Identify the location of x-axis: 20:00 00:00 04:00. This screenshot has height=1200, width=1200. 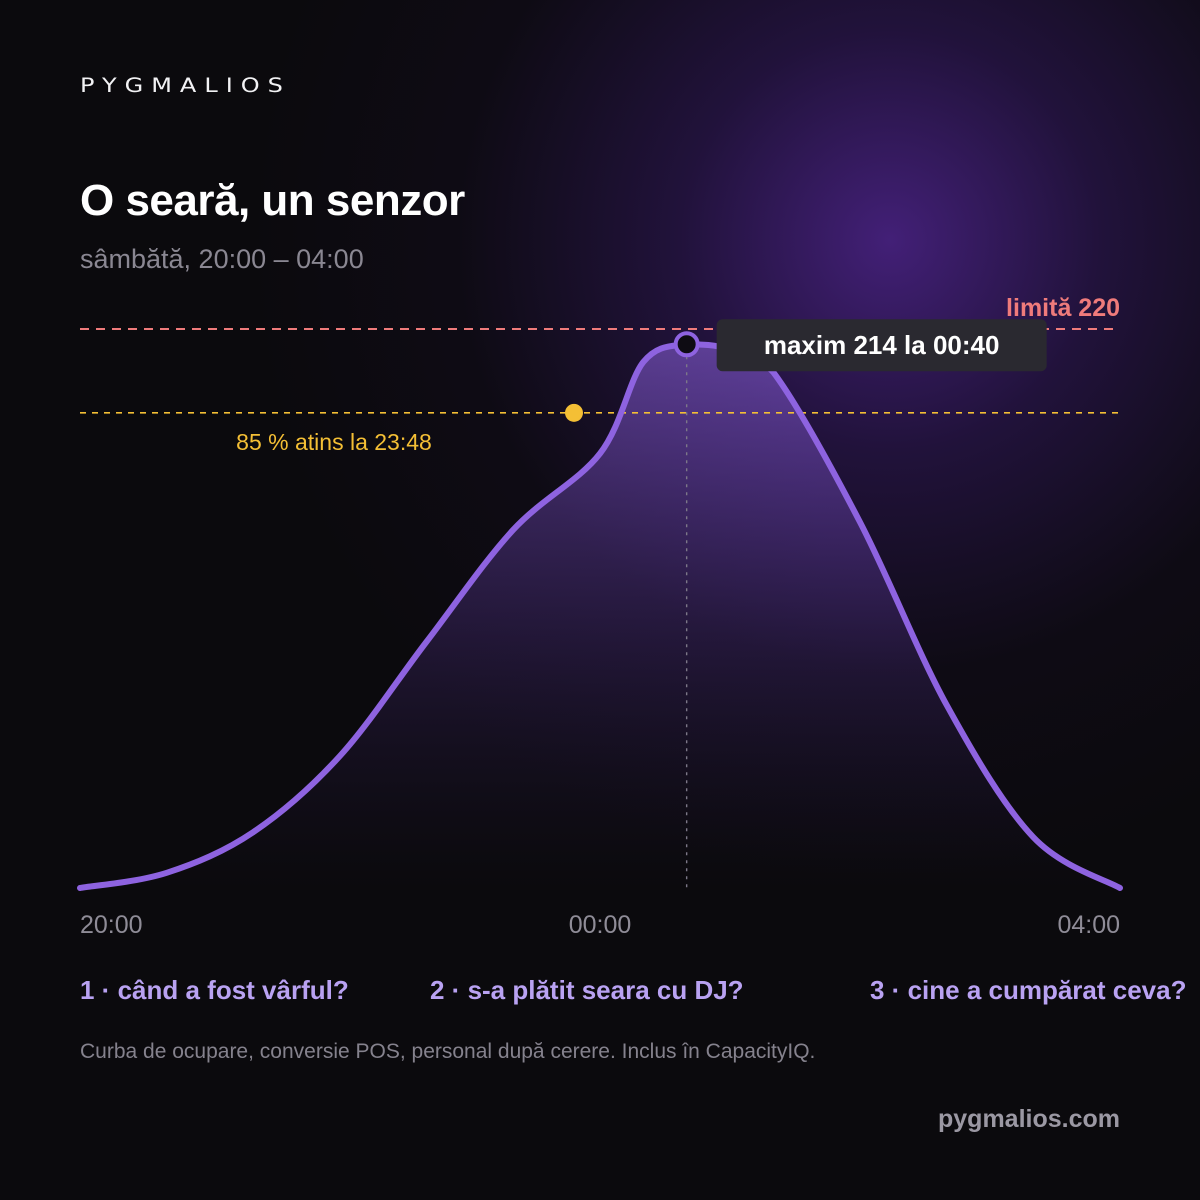
(600, 925).